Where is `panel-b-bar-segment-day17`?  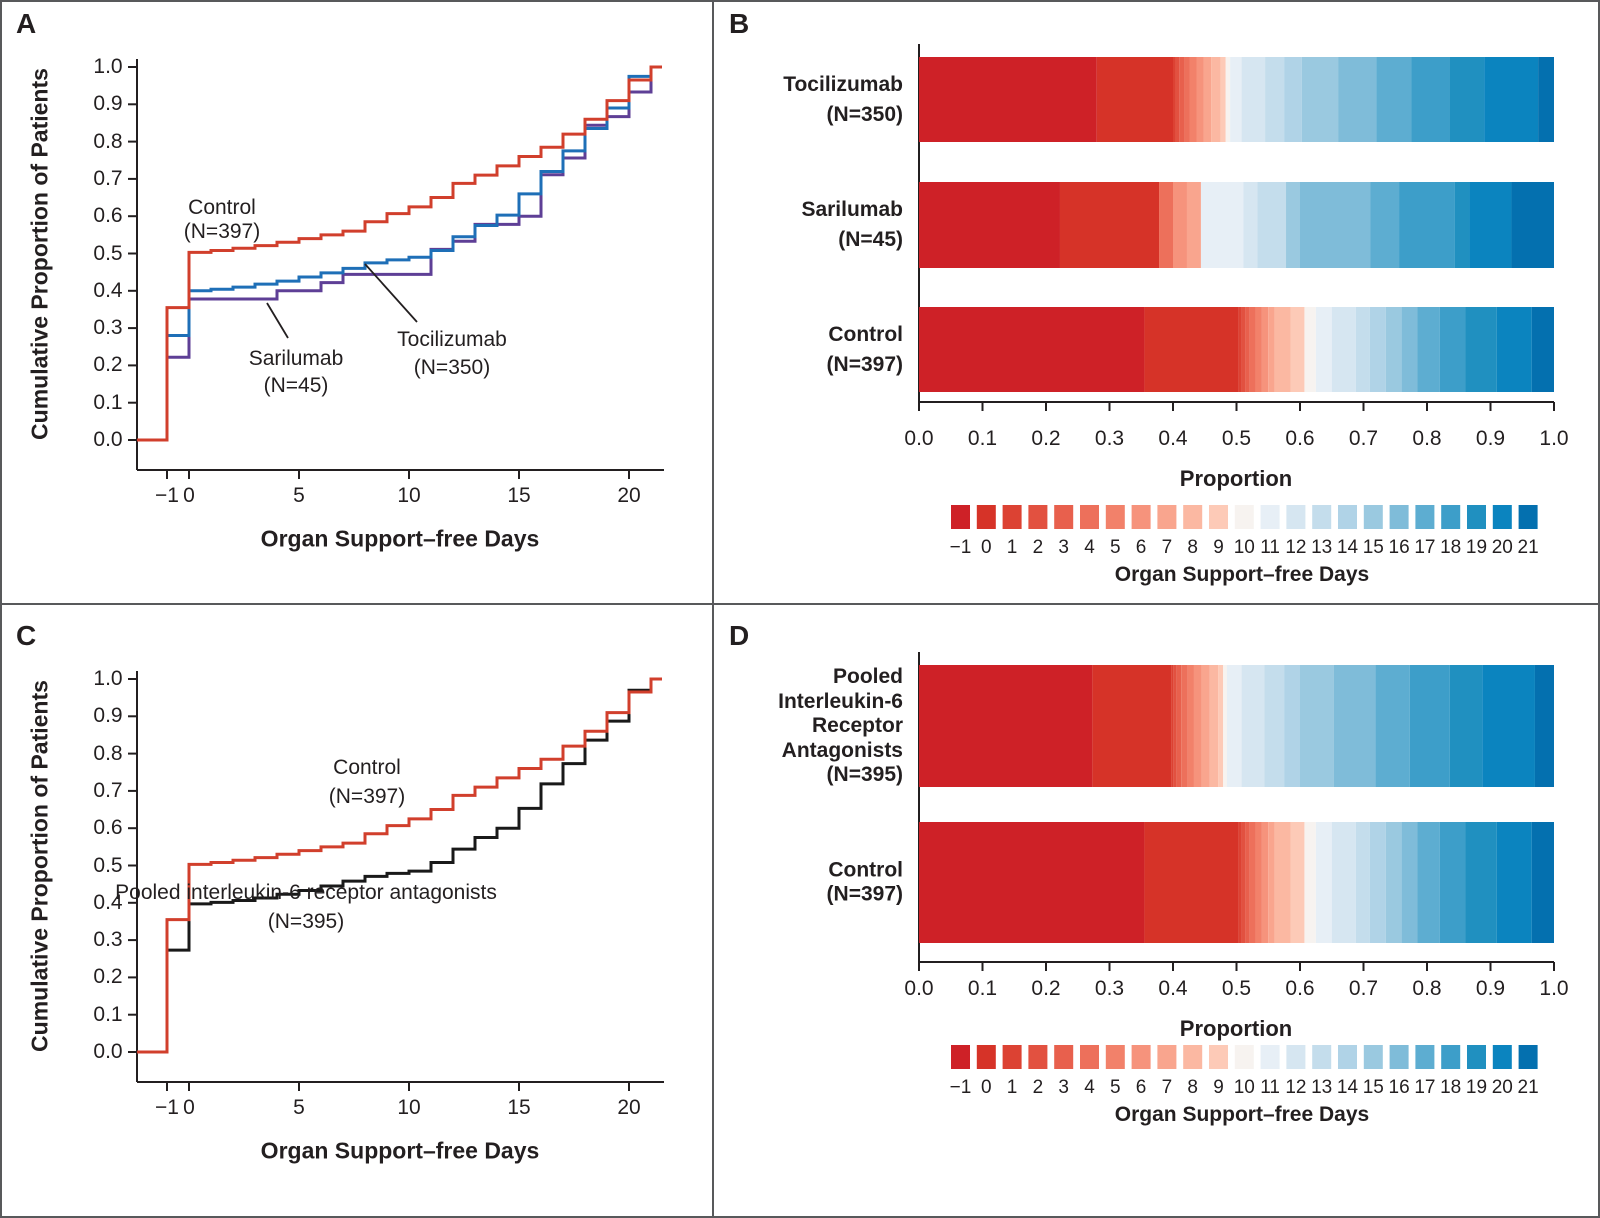 panel-b-bar-segment-day17 is located at coordinates (1428, 349).